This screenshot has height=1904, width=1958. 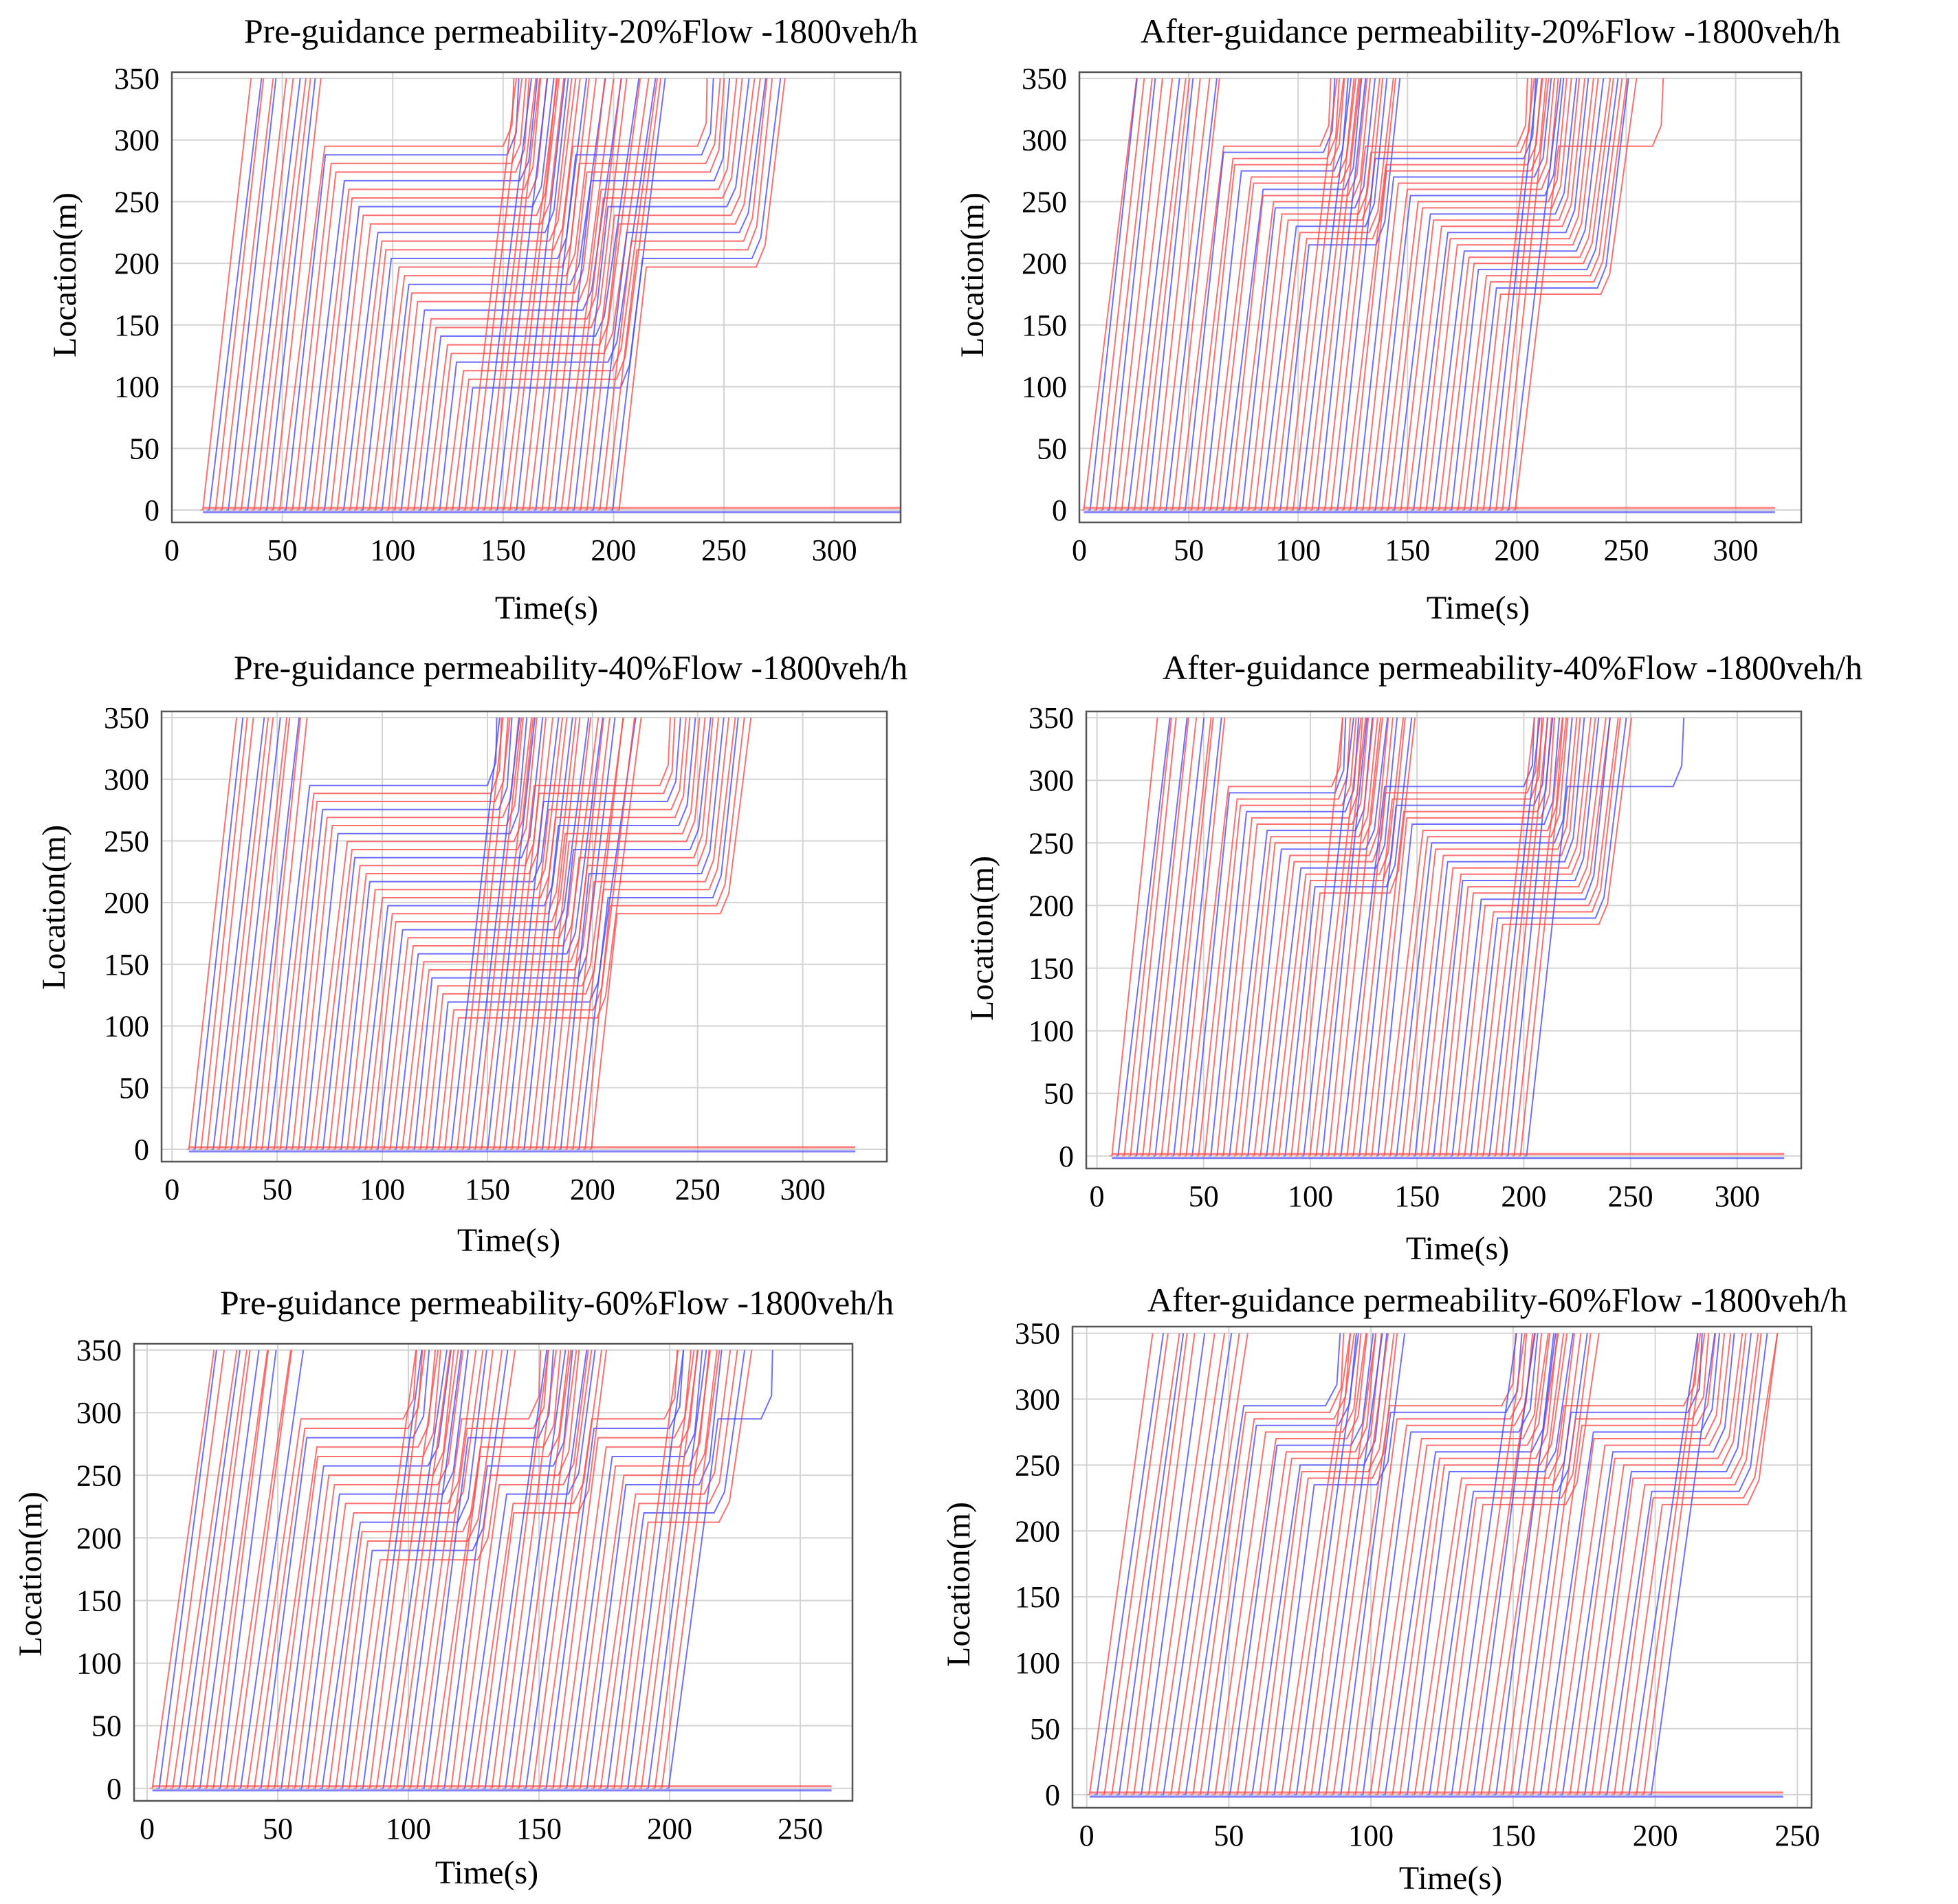 I want to click on y-tick-label: 50, so click(x=106, y=1726).